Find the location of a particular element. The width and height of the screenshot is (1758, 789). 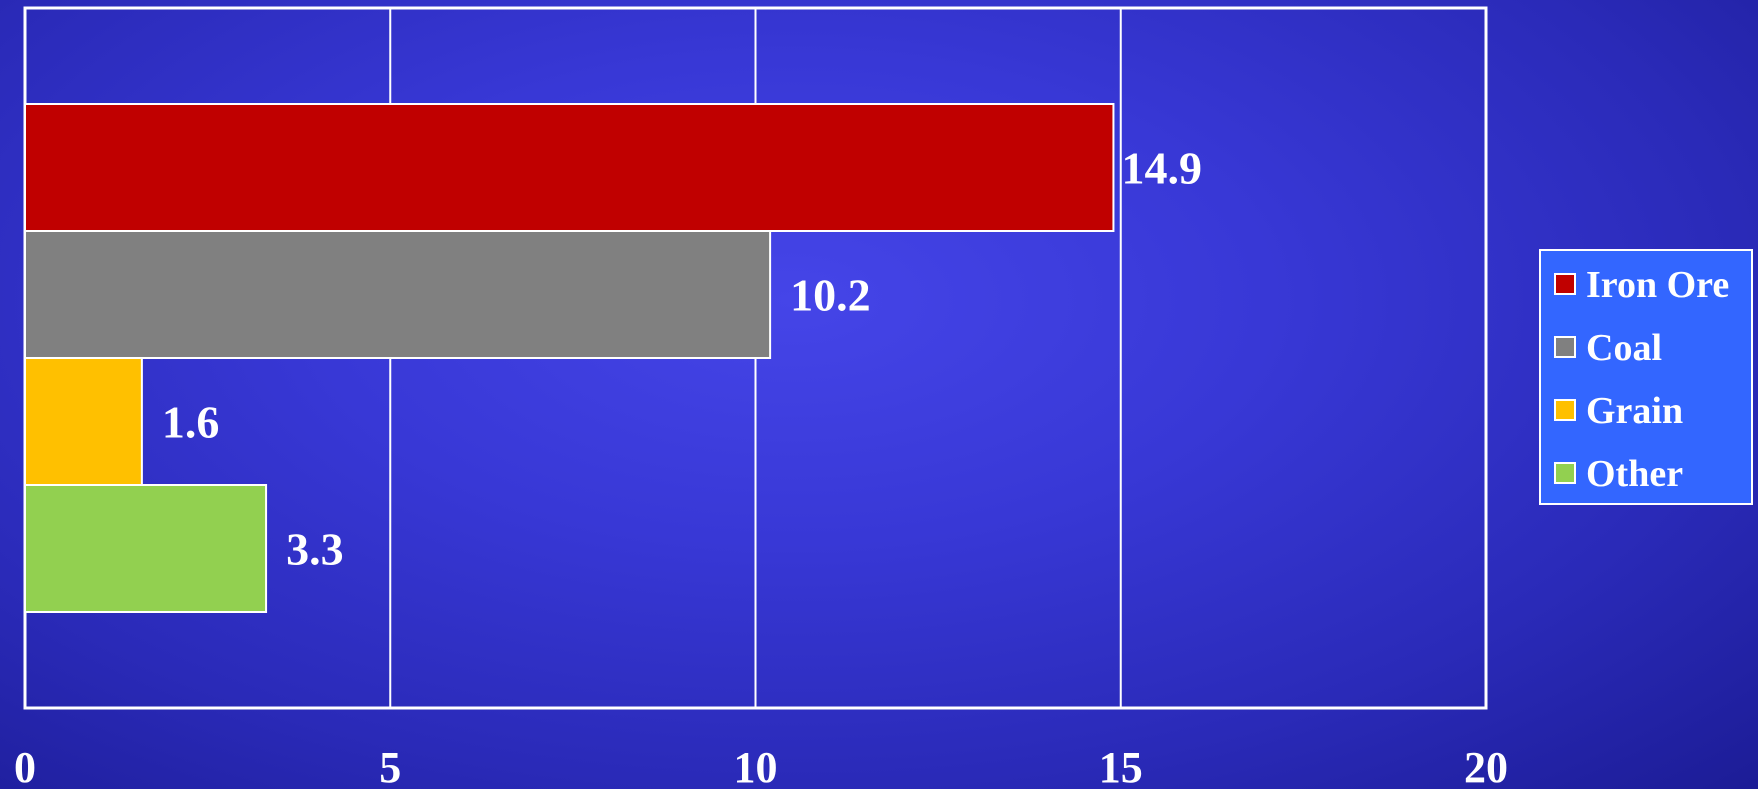

data-label-iron-ore: 14.9 is located at coordinates (1161, 168).